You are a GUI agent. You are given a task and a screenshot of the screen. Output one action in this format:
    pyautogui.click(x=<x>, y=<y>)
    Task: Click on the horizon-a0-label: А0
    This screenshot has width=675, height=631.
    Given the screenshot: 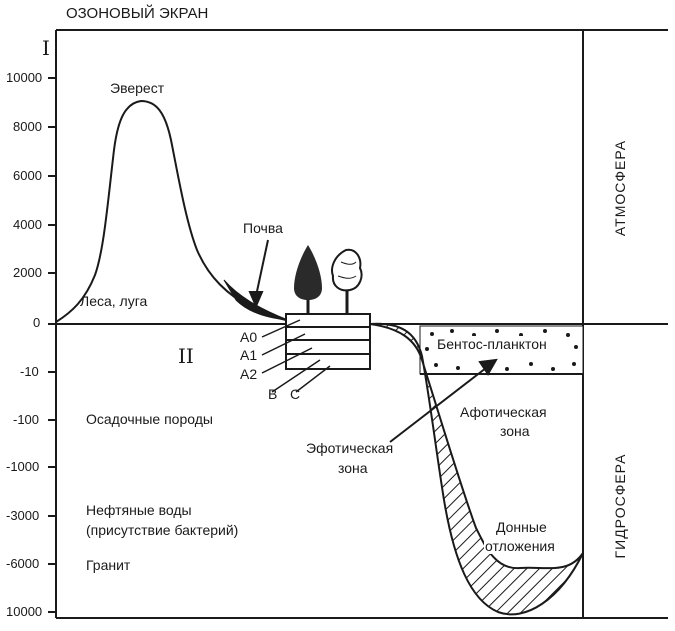 What is the action you would take?
    pyautogui.click(x=249, y=337)
    